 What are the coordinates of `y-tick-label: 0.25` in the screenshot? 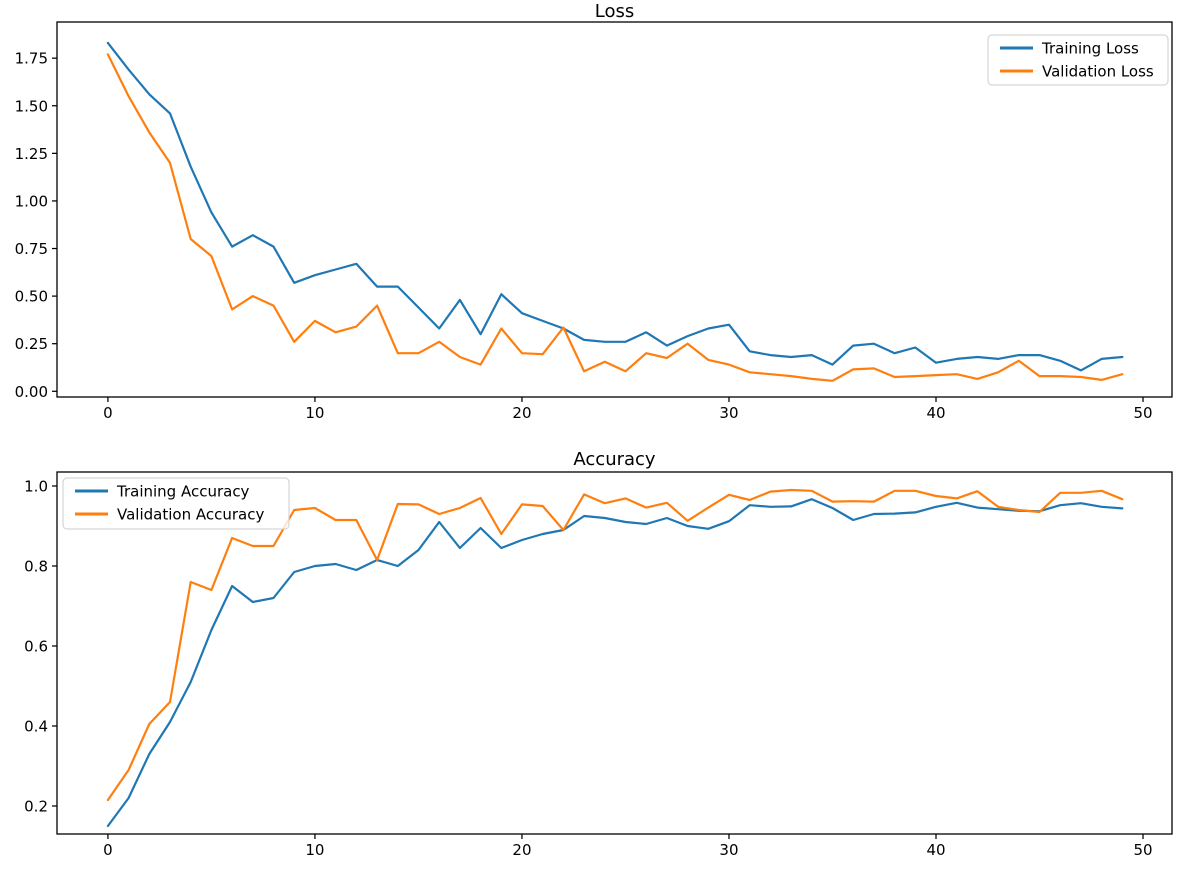 It's located at (31, 344).